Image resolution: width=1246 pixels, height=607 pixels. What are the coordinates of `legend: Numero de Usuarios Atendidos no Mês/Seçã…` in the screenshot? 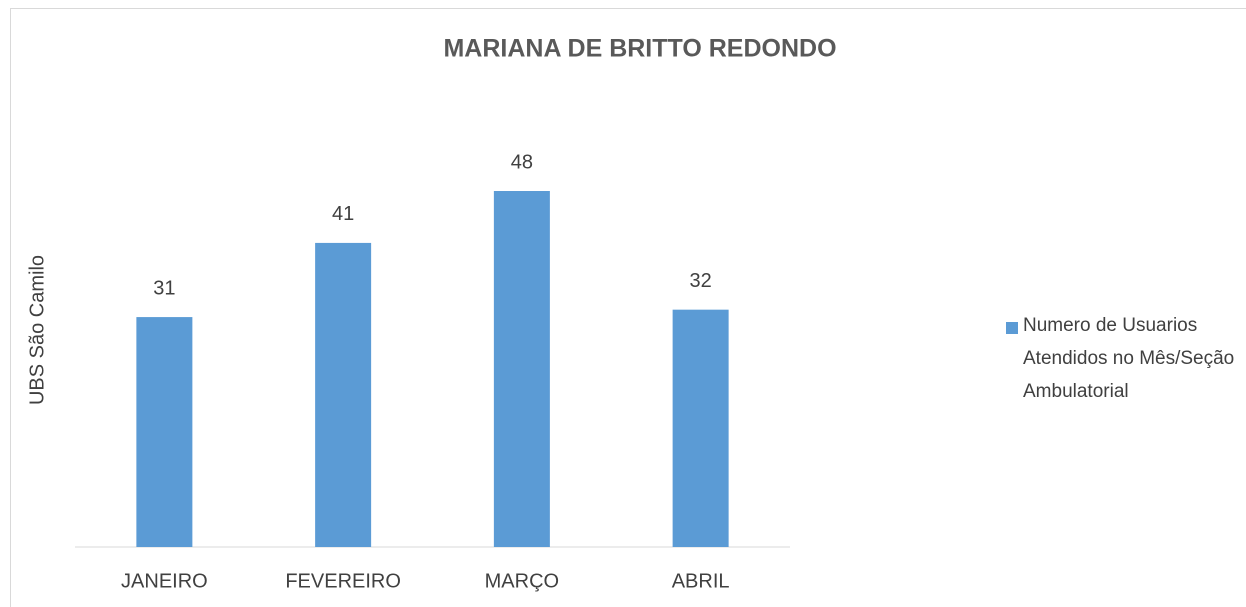 It's located at (1121, 361).